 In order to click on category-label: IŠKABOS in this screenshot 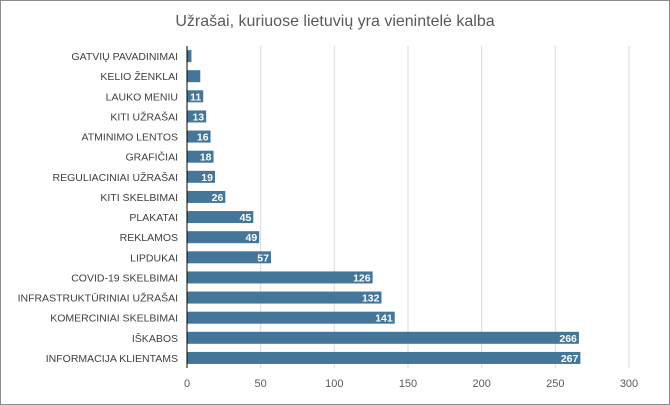, I will do `click(155, 338)`.